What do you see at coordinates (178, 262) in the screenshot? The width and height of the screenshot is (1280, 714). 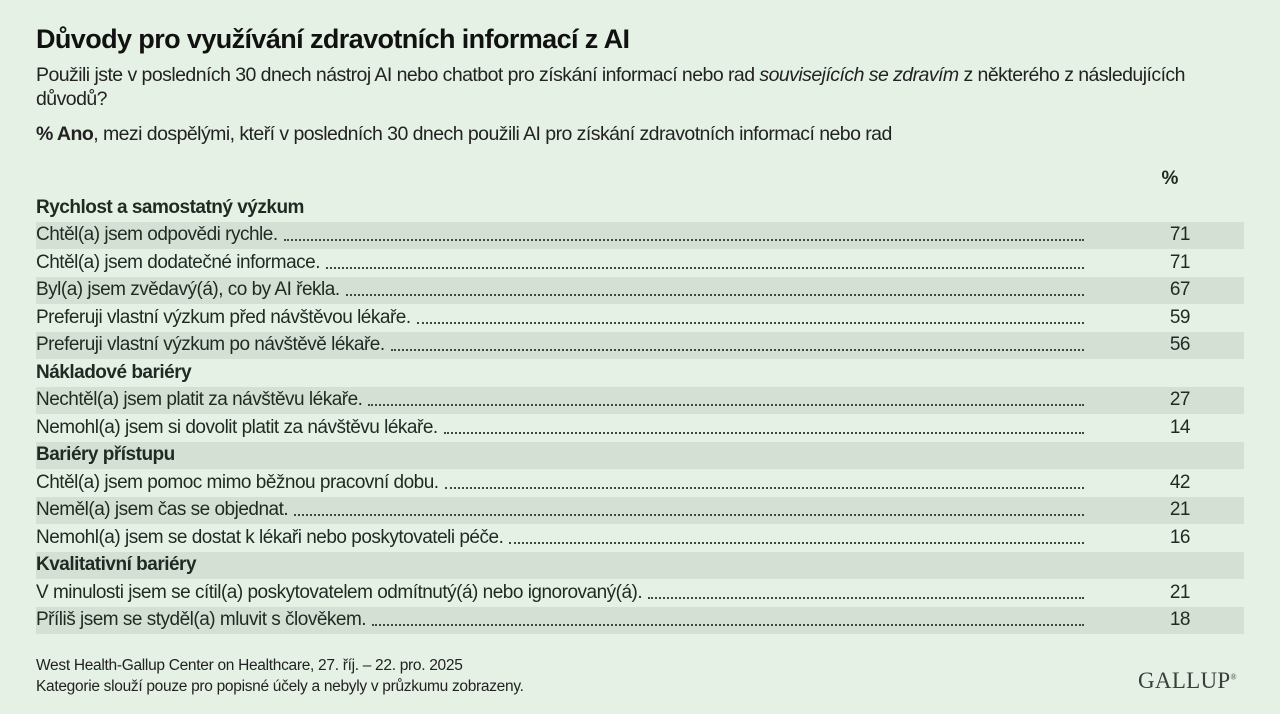 I see `row-label: Chtěl(a) jsem dodatečné informace.` at bounding box center [178, 262].